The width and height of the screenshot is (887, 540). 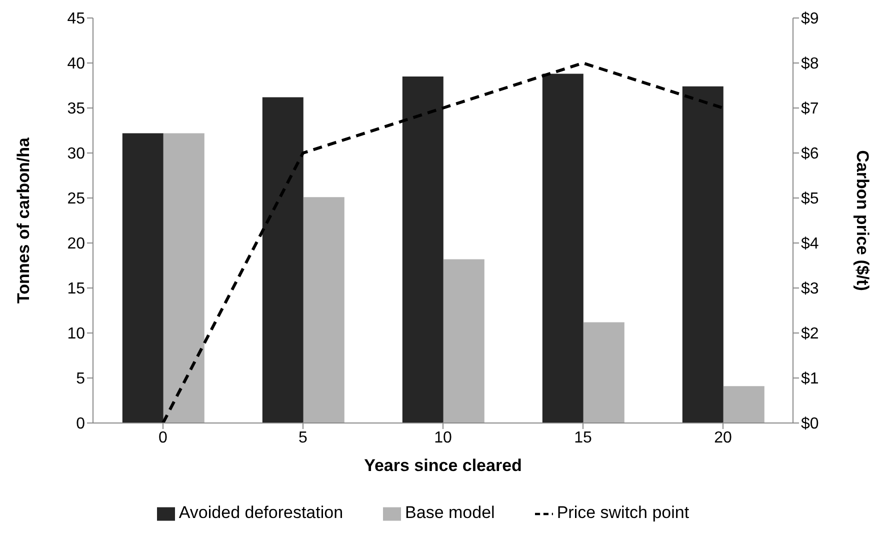 What do you see at coordinates (76, 289) in the screenshot?
I see `y-tick-label: 15` at bounding box center [76, 289].